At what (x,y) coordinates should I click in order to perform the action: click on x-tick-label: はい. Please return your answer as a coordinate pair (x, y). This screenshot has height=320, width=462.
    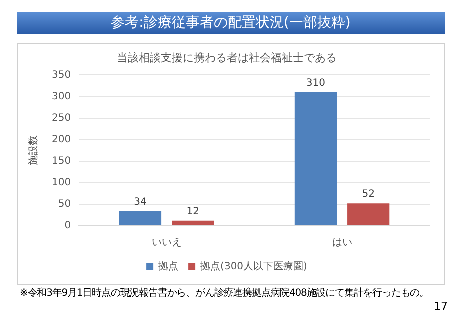
    Looking at the image, I should click on (342, 243).